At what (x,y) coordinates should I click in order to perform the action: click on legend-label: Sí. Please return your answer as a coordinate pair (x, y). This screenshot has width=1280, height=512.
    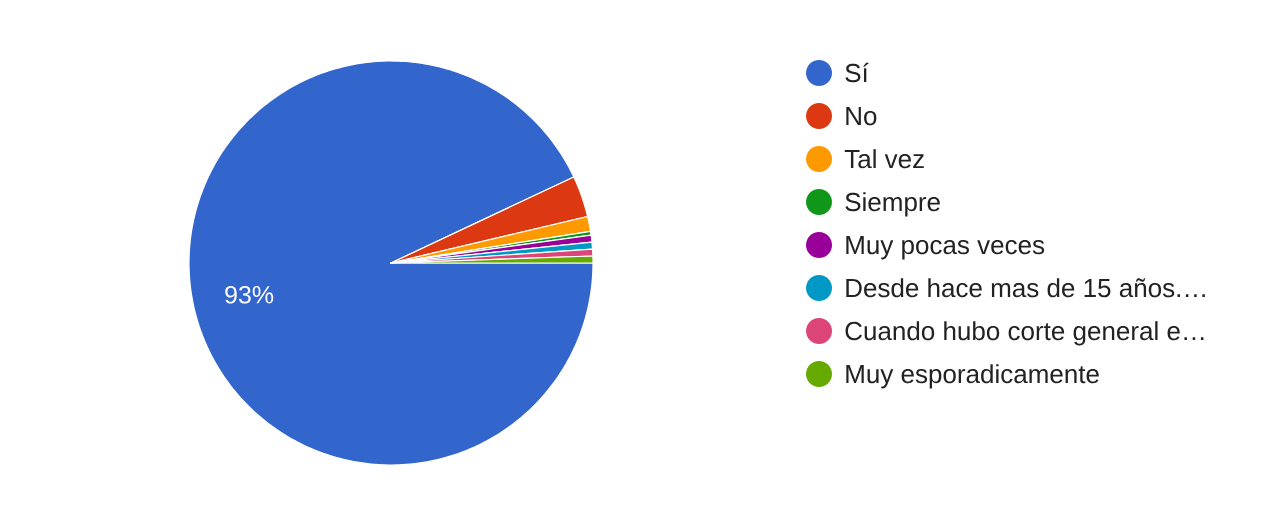
    Looking at the image, I should click on (857, 72).